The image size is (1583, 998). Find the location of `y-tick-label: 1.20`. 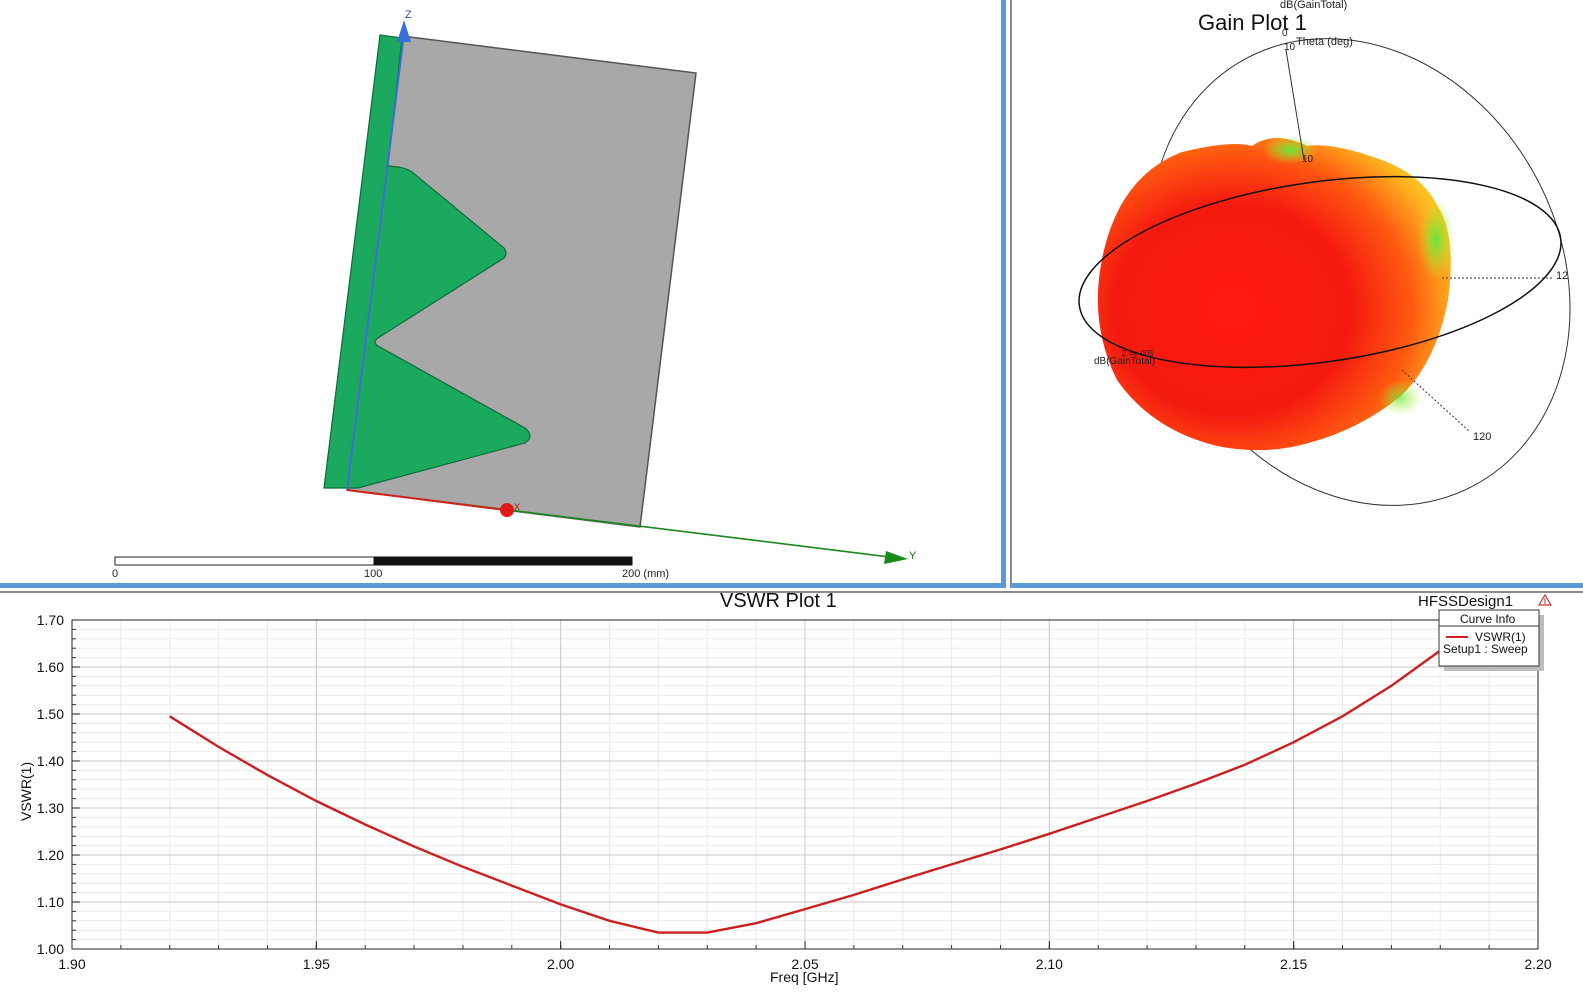

y-tick-label: 1.20 is located at coordinates (50, 855).